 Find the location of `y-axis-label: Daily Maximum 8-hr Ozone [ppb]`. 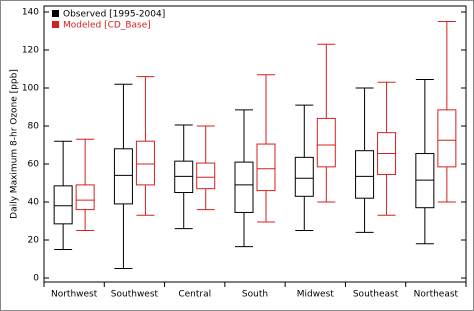

y-axis-label: Daily Maximum 8-hr Ozone [ppb] is located at coordinates (15, 144).